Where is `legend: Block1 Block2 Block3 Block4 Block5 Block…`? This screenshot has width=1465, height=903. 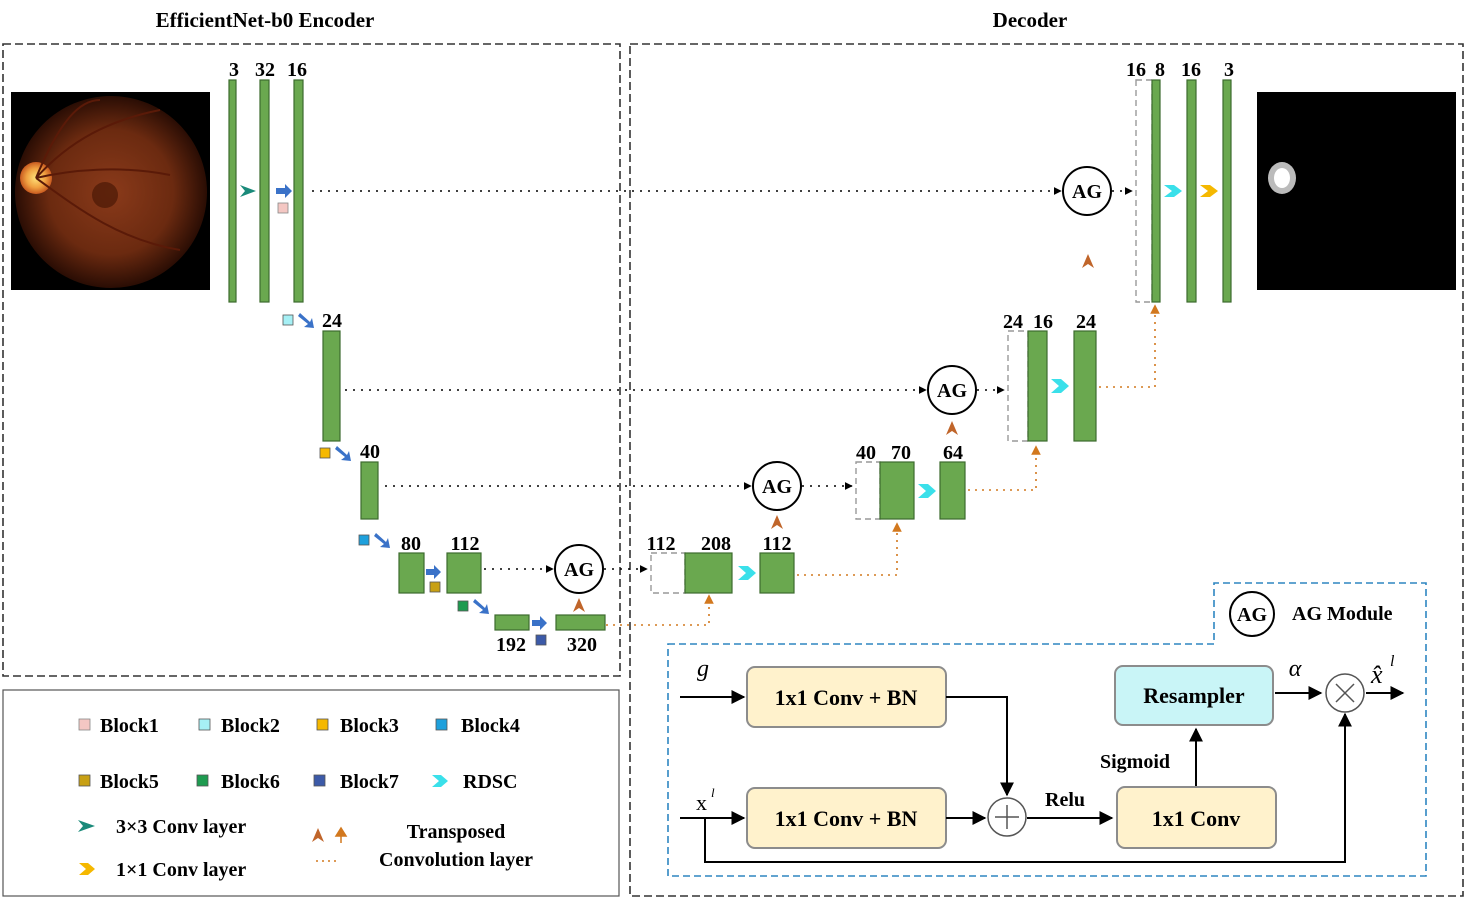
legend: Block1 Block2 Block3 Block4 Block5 Block… is located at coordinates (305, 798).